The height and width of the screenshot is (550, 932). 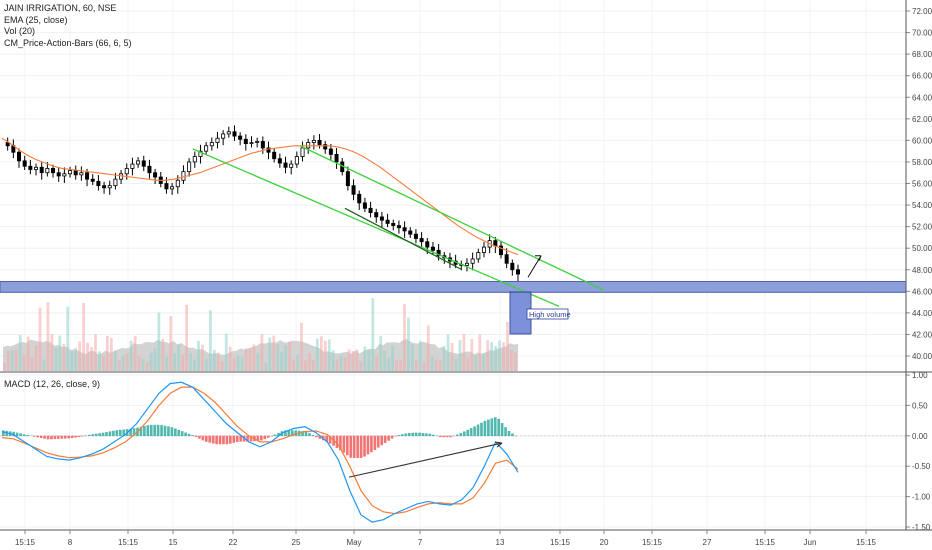 I want to click on volume-indicator-label: Vol (20), so click(x=20, y=31).